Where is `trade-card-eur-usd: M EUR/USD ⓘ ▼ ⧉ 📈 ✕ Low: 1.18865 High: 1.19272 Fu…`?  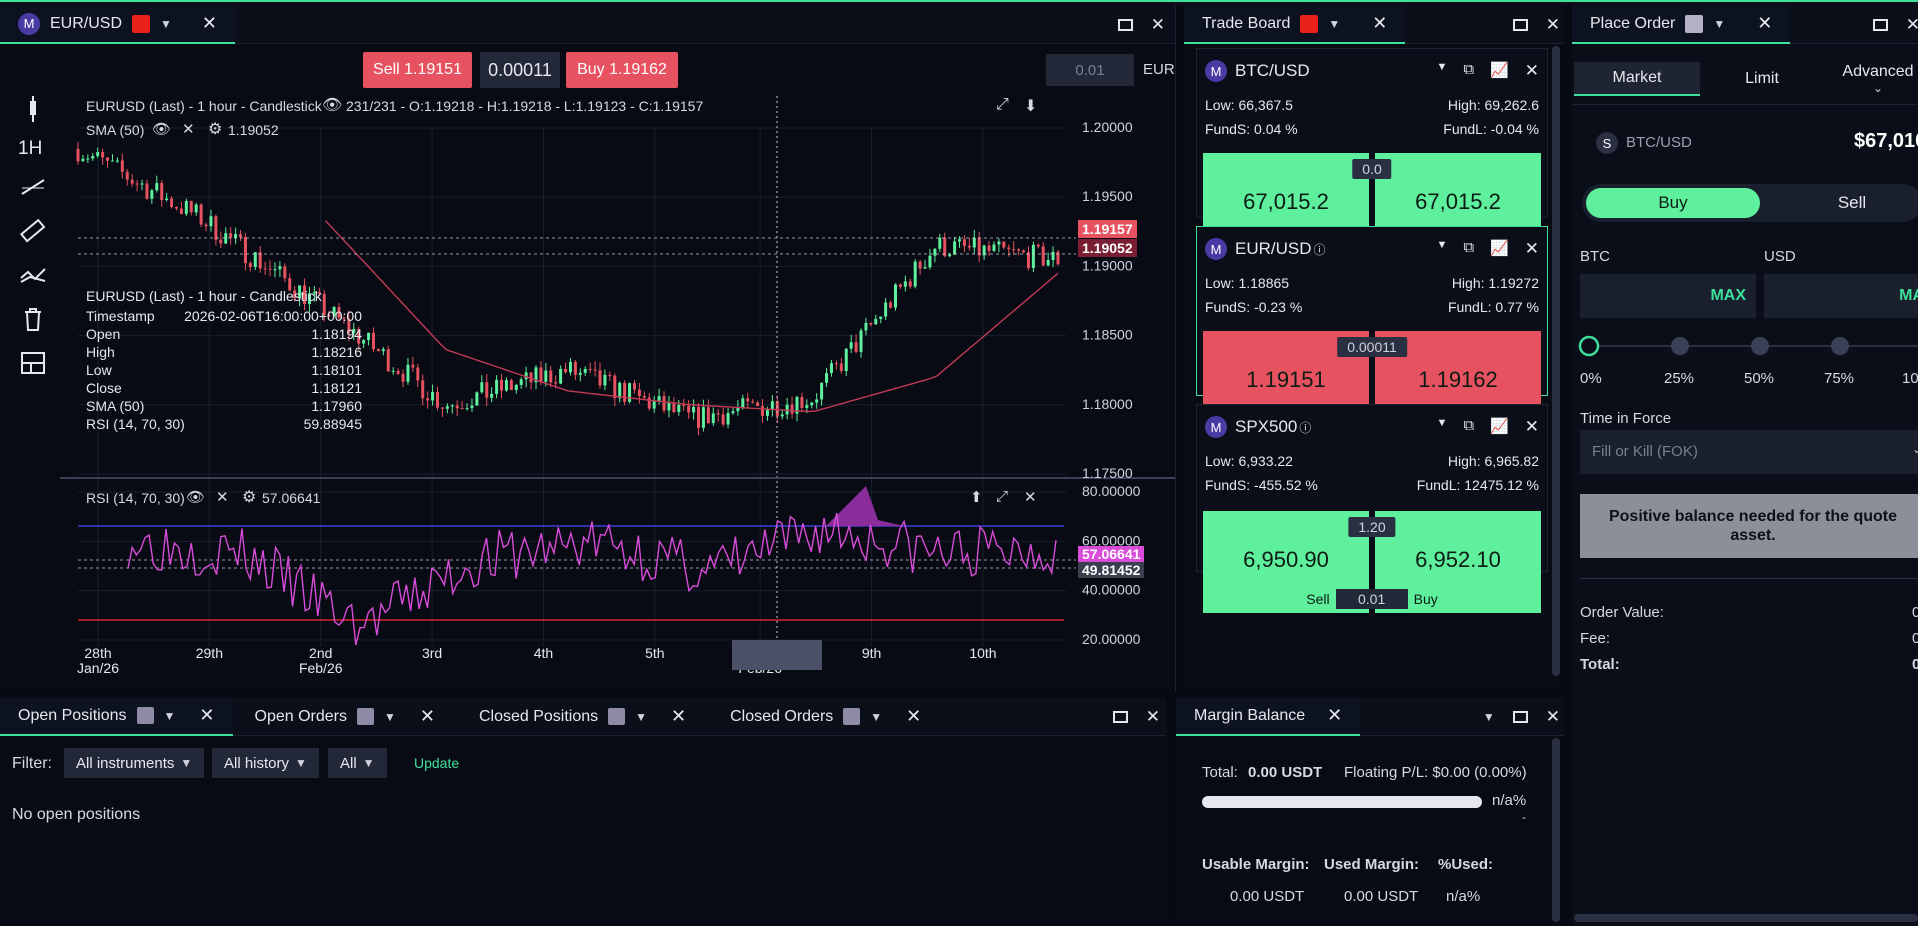
trade-card-eur-usd: M EUR/USD ⓘ ▼ ⧉ 📈 ✕ Low: 1.18865 High: 1.19272 Fu… is located at coordinates (1372, 329).